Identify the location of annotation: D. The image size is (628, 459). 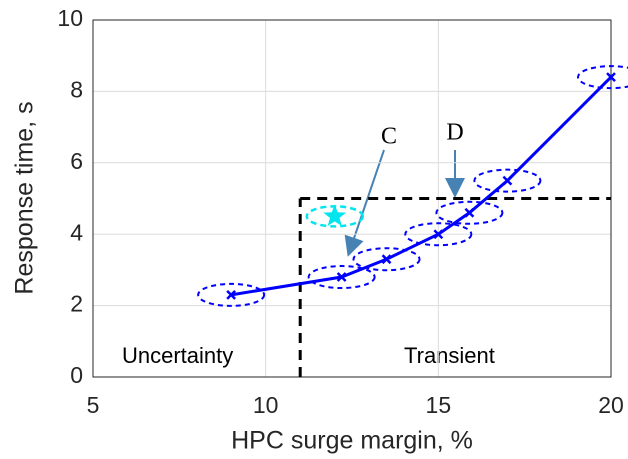
(454, 133).